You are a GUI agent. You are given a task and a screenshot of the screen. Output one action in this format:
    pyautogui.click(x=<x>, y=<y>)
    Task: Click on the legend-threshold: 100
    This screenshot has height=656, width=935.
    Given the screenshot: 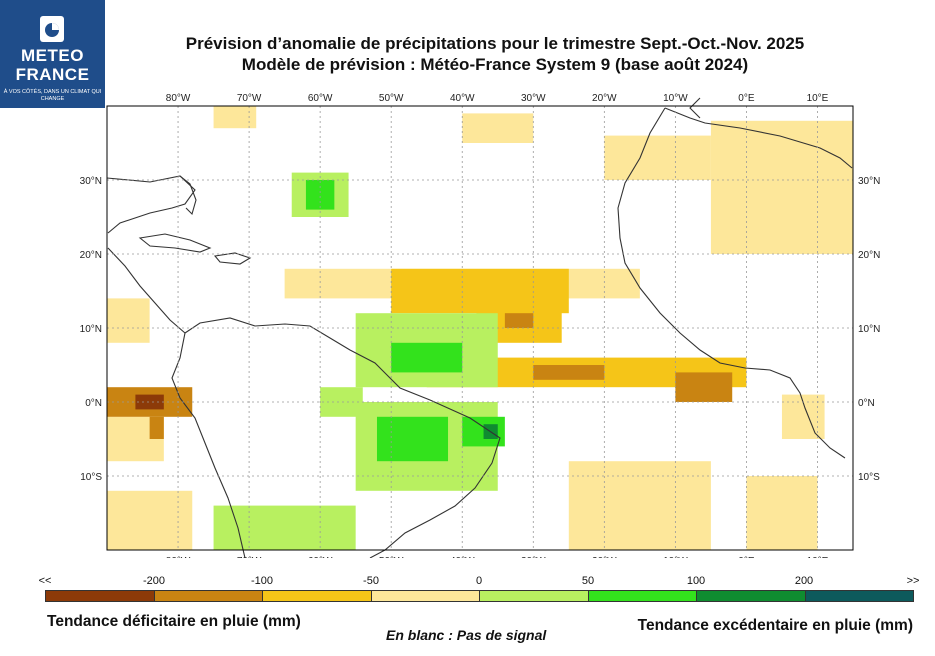 What is the action you would take?
    pyautogui.click(x=696, y=581)
    